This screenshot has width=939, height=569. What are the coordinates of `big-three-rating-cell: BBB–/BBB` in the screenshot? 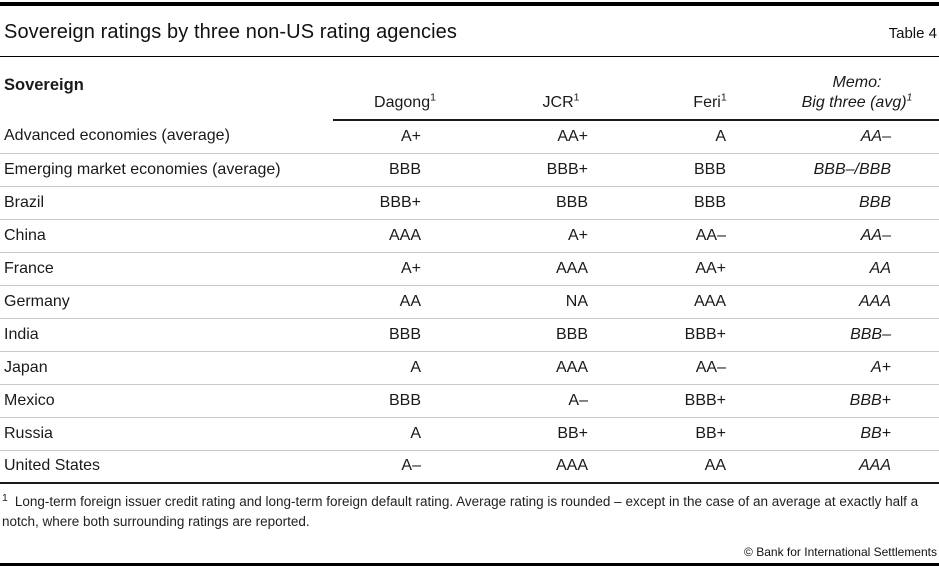 It's located at (857, 170).